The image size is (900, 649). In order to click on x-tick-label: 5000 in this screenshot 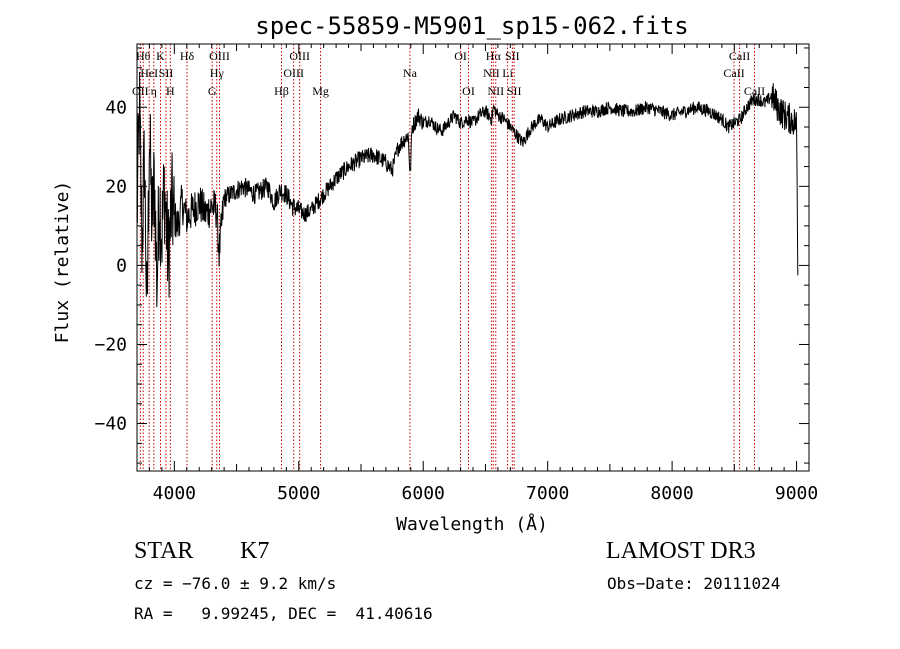, I will do `click(298, 493)`.